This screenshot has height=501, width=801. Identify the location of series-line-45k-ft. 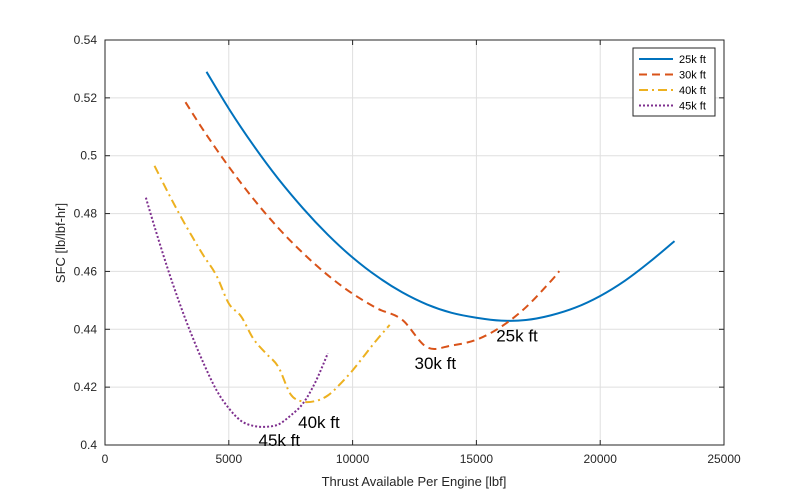
(236, 312).